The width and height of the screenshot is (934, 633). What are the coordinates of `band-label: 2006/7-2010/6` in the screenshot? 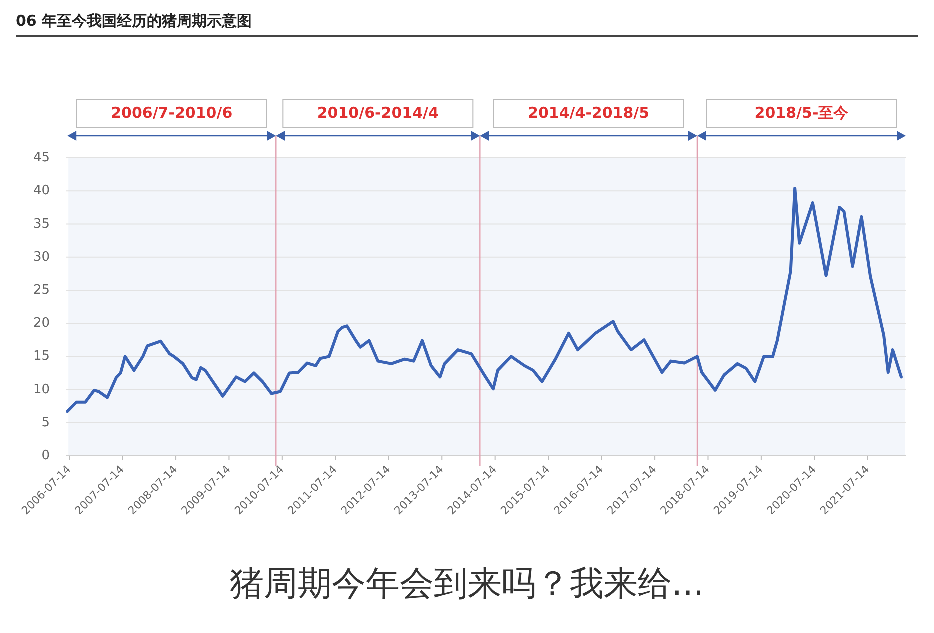 It's located at (172, 113).